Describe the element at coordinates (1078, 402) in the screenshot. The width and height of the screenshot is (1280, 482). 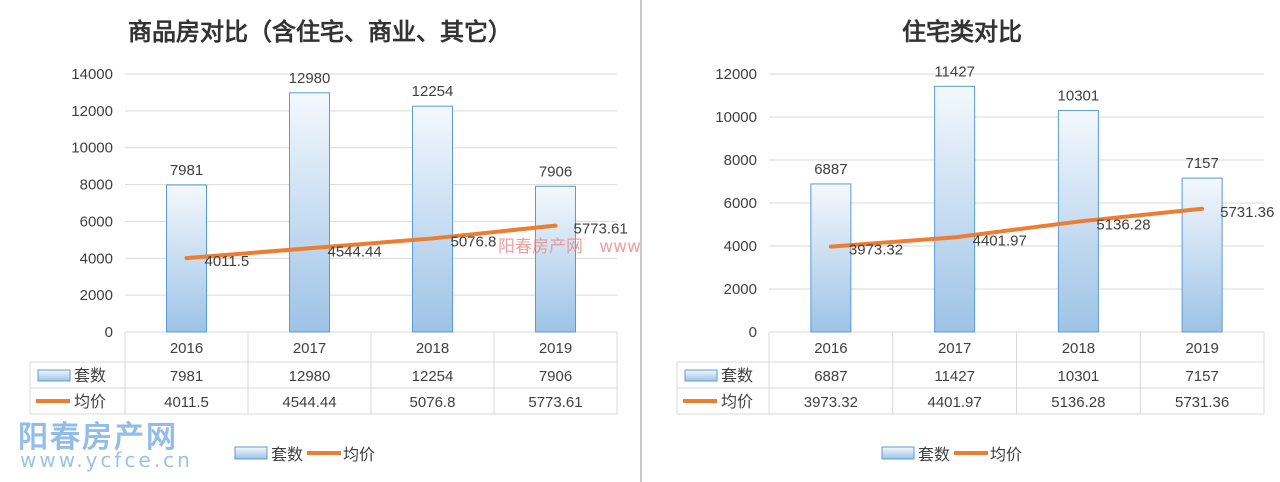
I see `table-cell-price: 5136.28` at that location.